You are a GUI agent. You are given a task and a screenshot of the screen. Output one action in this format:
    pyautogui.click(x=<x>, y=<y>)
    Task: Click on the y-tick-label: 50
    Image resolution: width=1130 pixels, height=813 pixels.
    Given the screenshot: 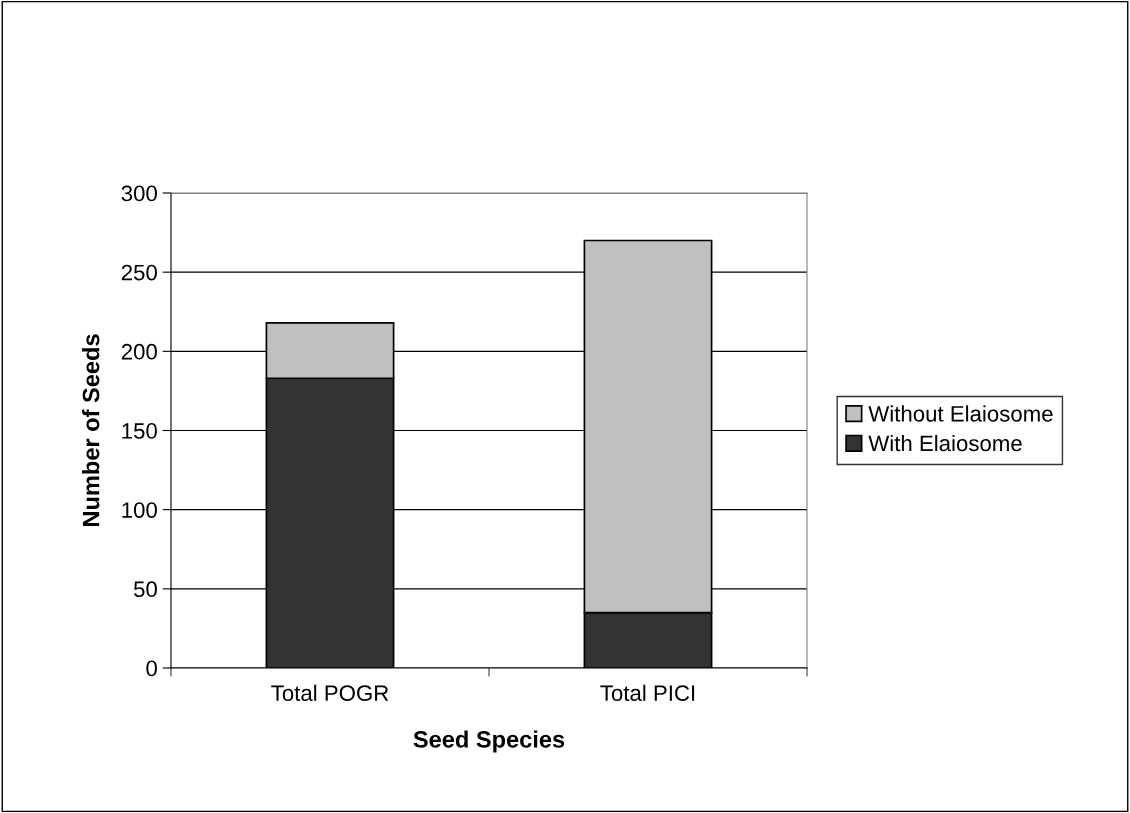 What is the action you would take?
    pyautogui.click(x=145, y=589)
    